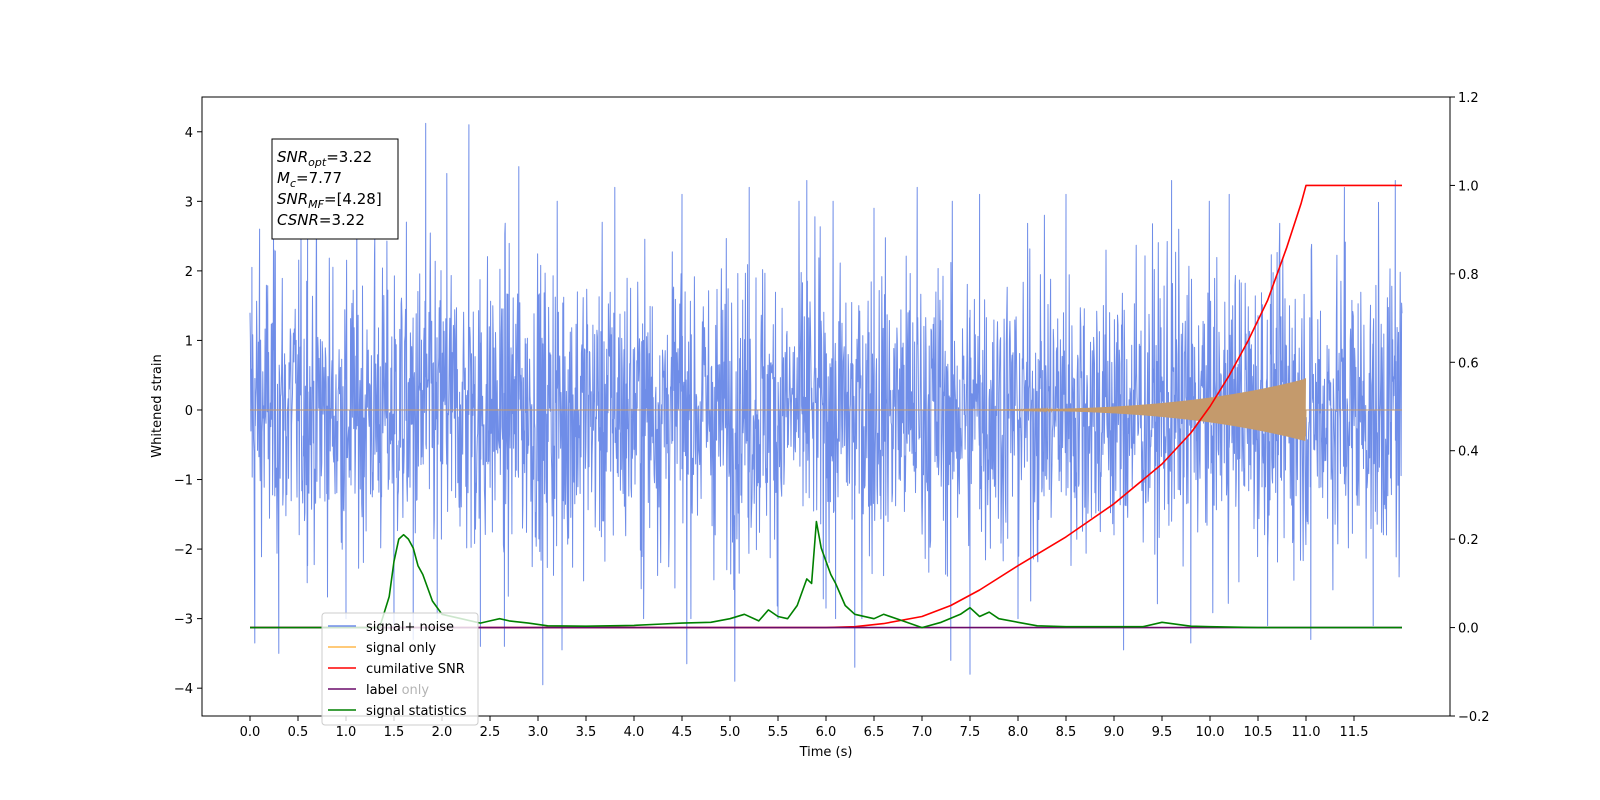 This screenshot has height=800, width=1600. Describe the element at coordinates (1468, 629) in the screenshot. I see `y2-tick-label: 0.0` at that location.